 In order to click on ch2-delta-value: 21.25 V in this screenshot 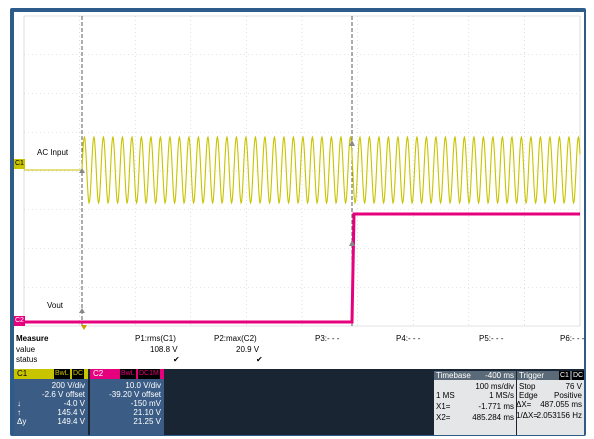, I will do `click(147, 421)`.